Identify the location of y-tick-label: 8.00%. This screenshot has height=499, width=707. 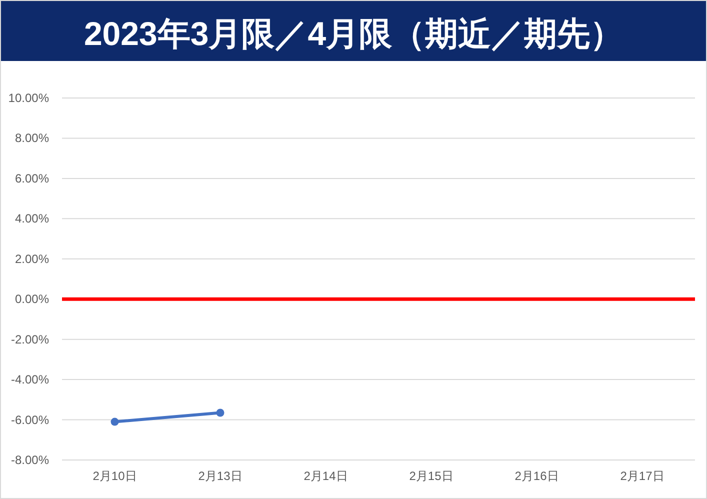
(32, 138).